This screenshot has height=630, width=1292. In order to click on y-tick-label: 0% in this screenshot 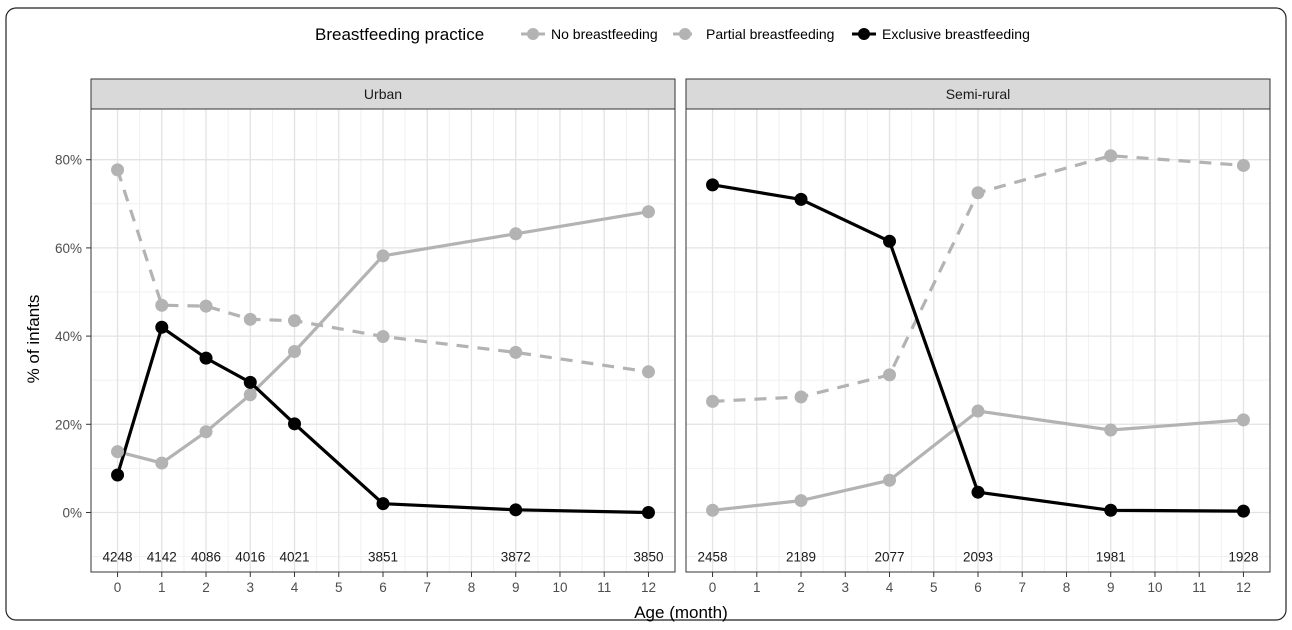, I will do `click(72, 512)`.